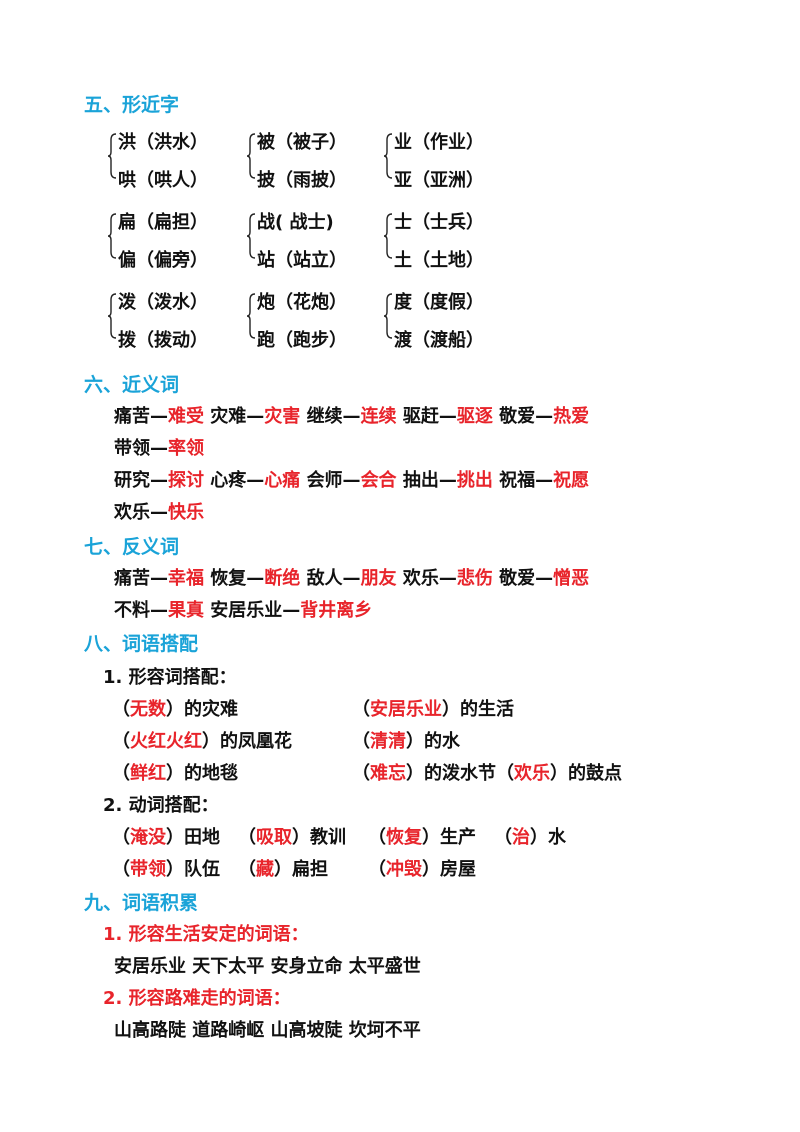  I want to click on jinyi-answer: 祝愿, so click(571, 480).